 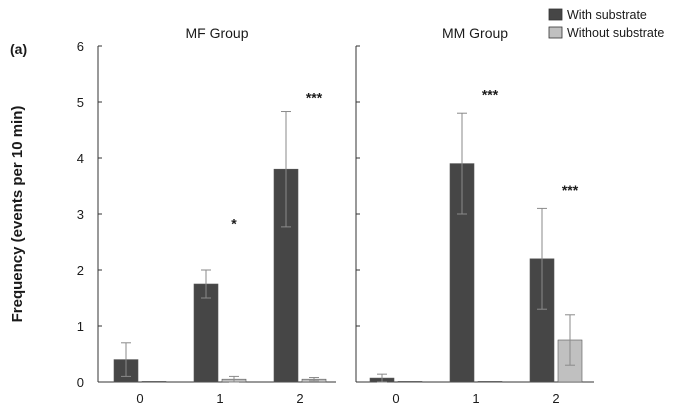 What do you see at coordinates (606, 24) in the screenshot?
I see `legend: With substrate Without substrate` at bounding box center [606, 24].